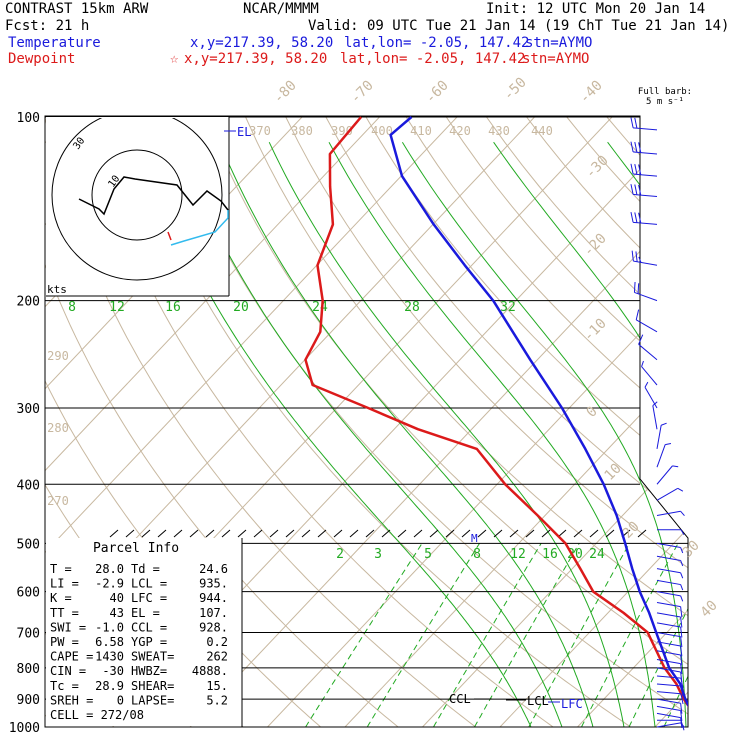  What do you see at coordinates (559, 43) in the screenshot?
I see `temperature-station: stn=AYMO` at bounding box center [559, 43].